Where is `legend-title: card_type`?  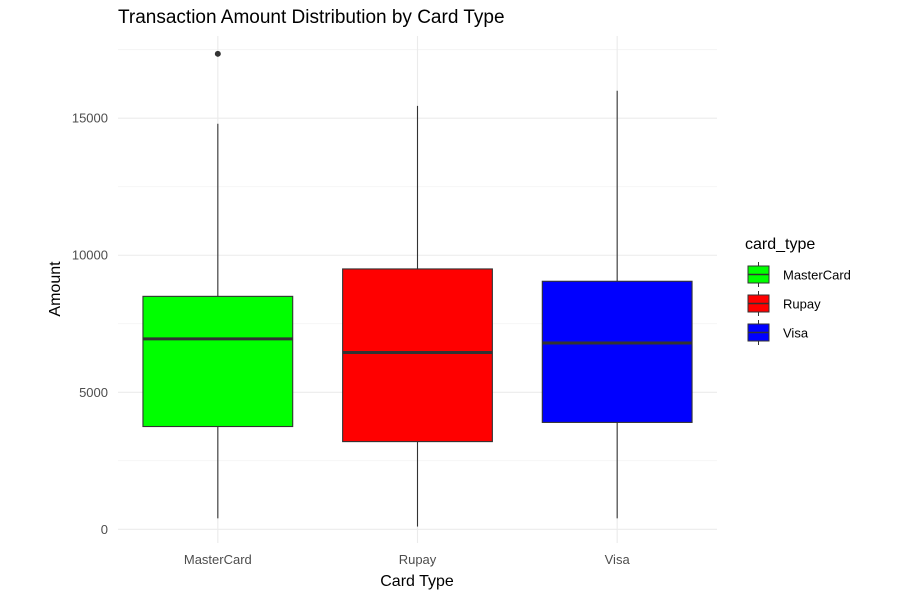
legend-title: card_type is located at coordinates (780, 244).